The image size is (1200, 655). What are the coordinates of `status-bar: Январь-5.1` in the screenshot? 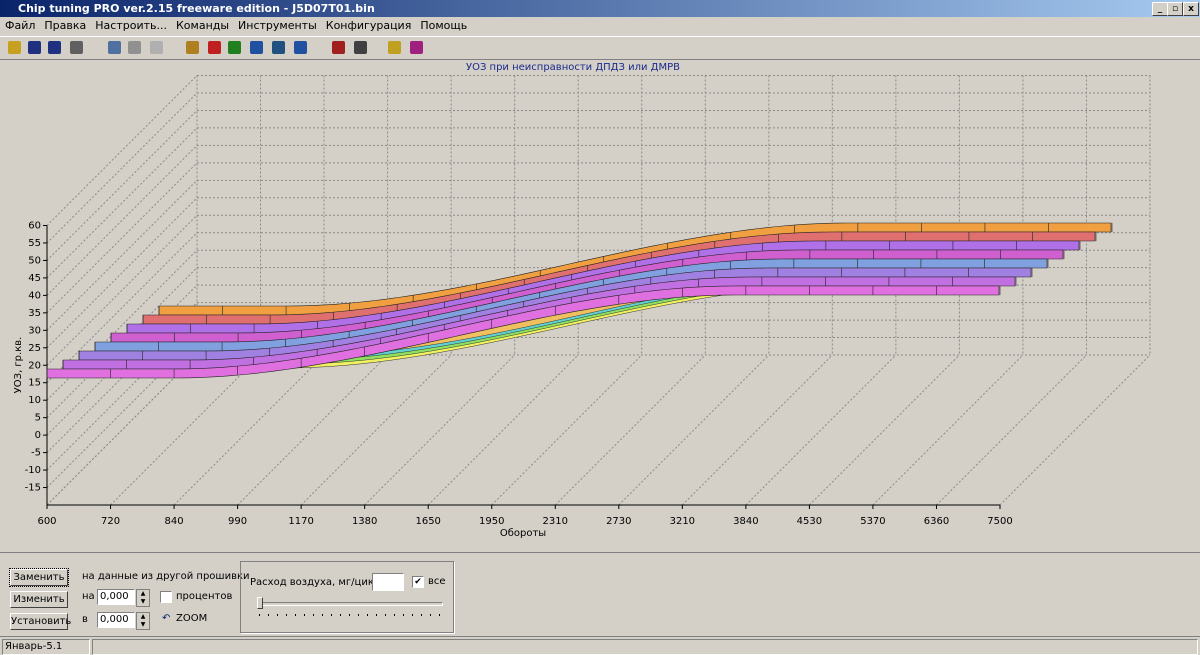 It's located at (600, 645).